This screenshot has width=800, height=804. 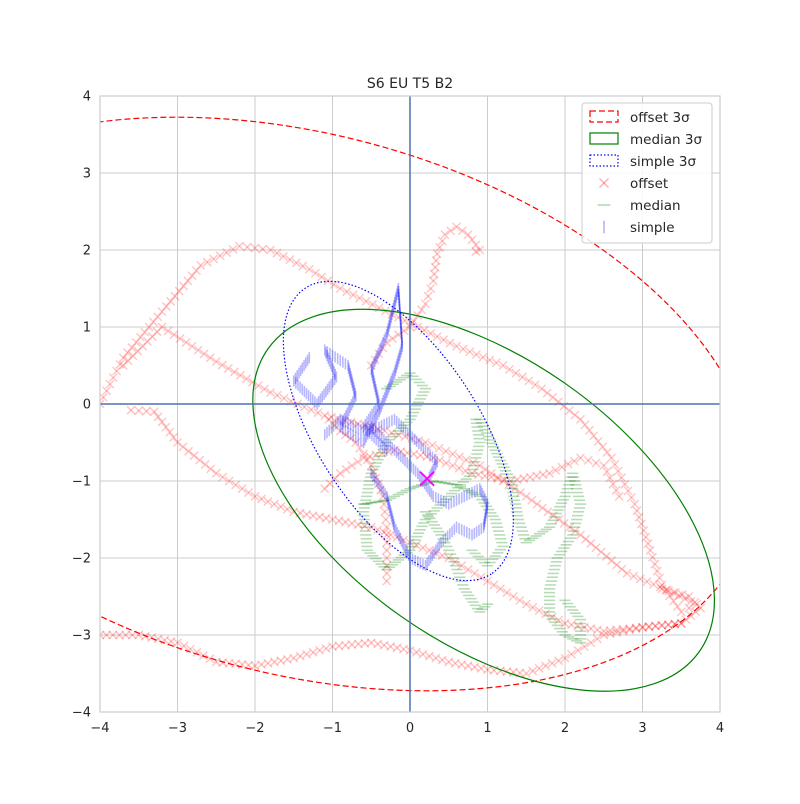 What do you see at coordinates (87, 328) in the screenshot?
I see `y-tick-label: 1` at bounding box center [87, 328].